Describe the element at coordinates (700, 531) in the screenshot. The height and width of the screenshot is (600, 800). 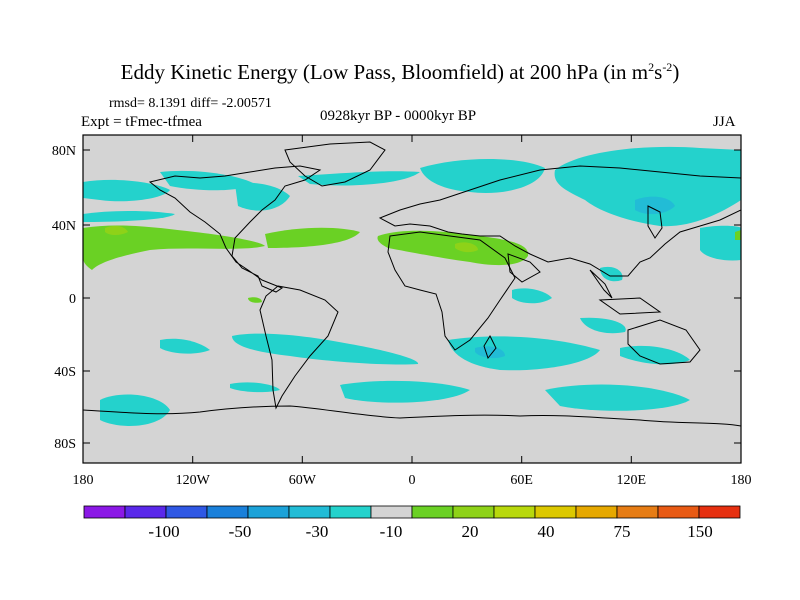
I see `colorbar-label: 150` at that location.